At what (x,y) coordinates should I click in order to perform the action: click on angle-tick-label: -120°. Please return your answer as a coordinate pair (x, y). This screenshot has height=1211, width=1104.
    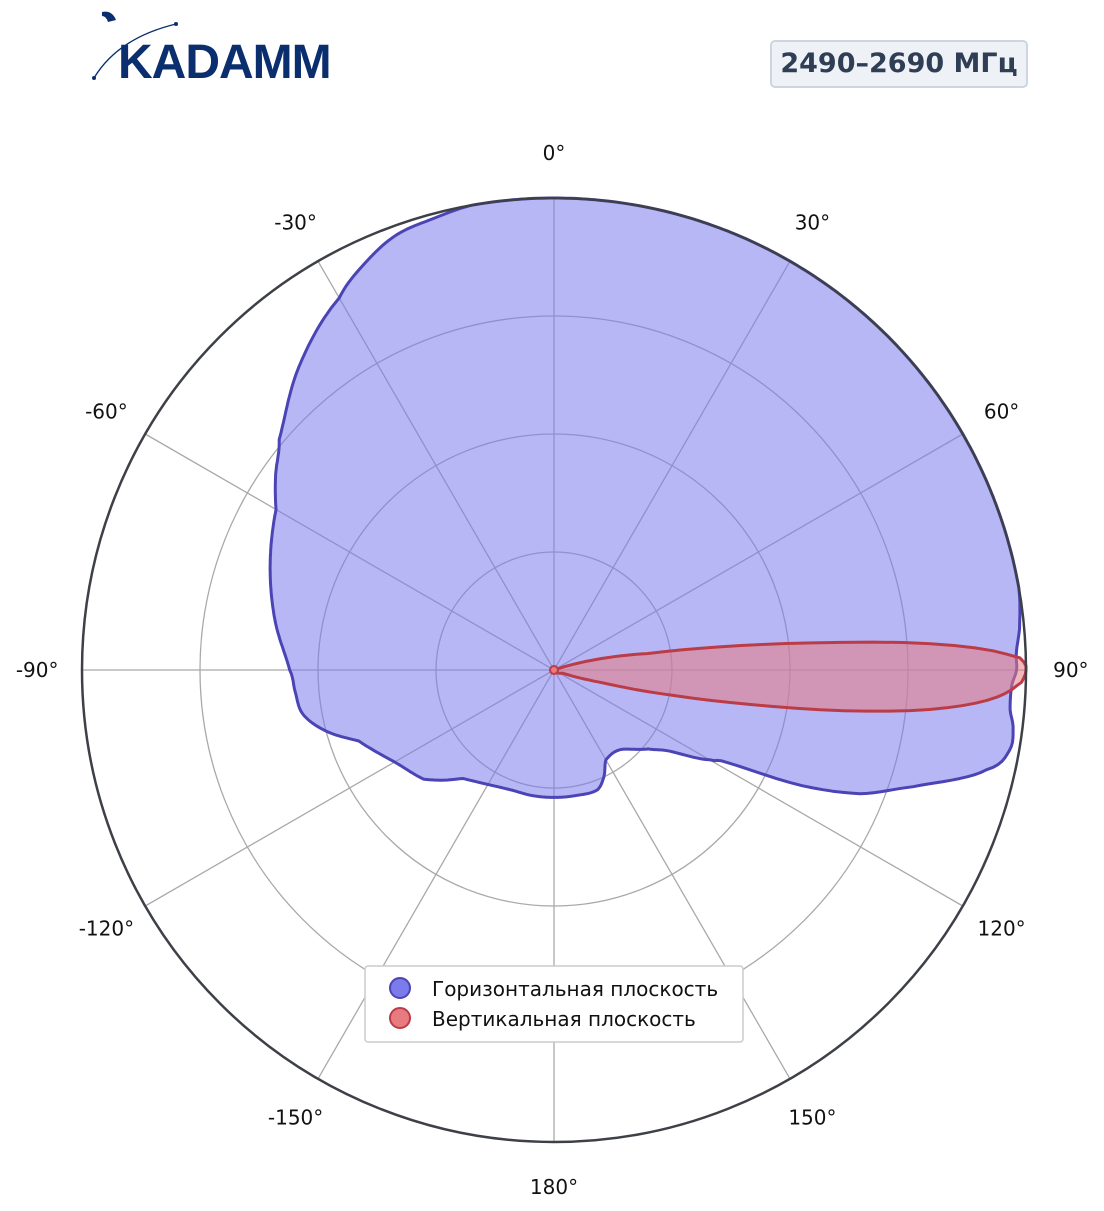
    Looking at the image, I should click on (106, 928).